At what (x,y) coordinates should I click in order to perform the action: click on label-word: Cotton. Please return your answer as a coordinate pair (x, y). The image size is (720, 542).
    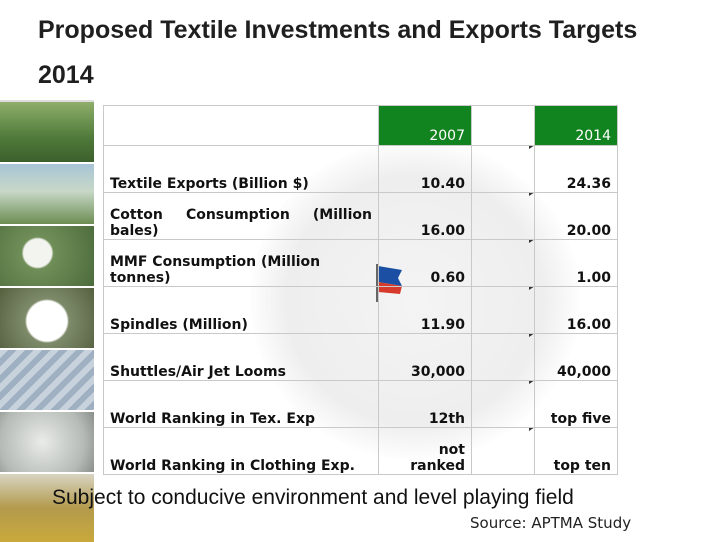
    Looking at the image, I should click on (136, 215).